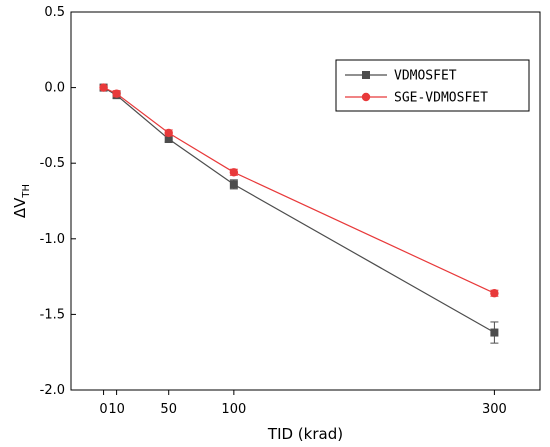 This screenshot has width=550, height=447. I want to click on y-axis-title-sub: TH, so click(26, 191).